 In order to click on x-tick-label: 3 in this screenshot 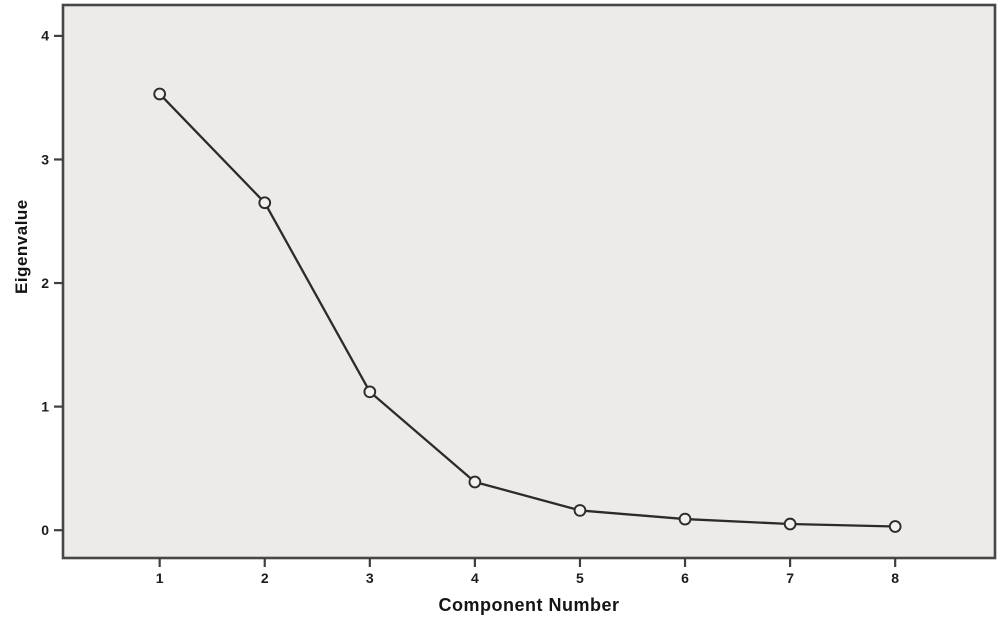, I will do `click(370, 578)`.